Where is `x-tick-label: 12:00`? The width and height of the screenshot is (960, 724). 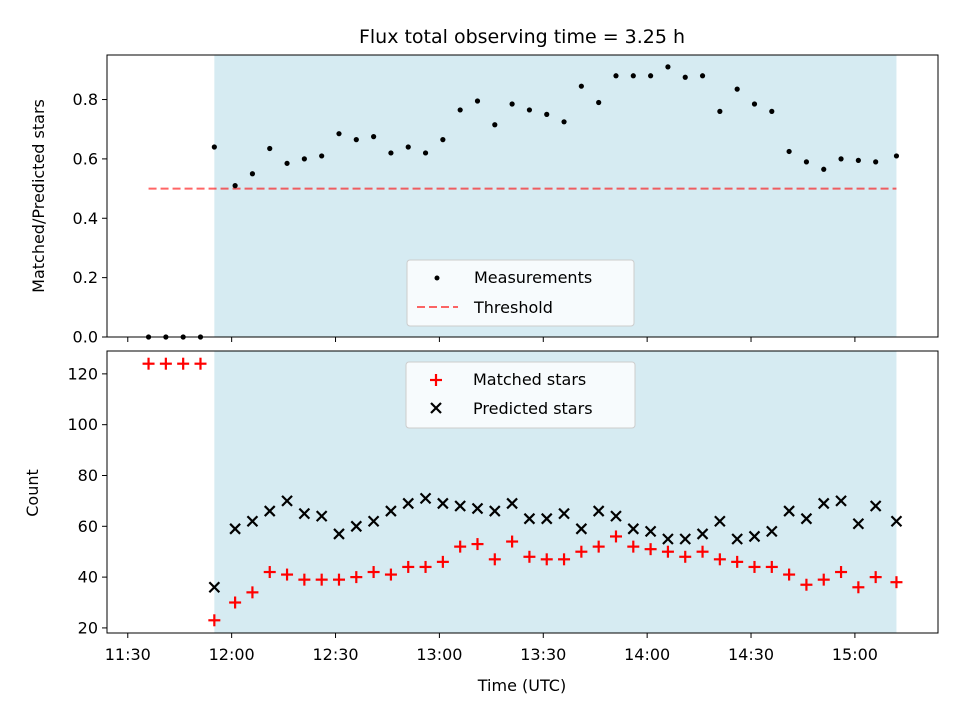
x-tick-label: 12:00 is located at coordinates (232, 654).